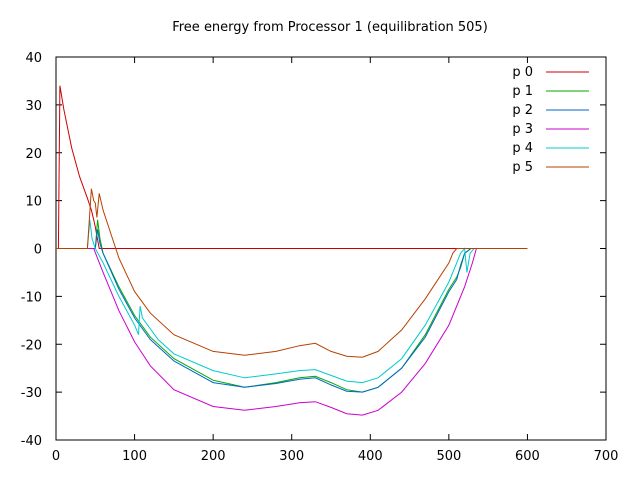 The image size is (640, 480). What do you see at coordinates (522, 167) in the screenshot?
I see `legend-label: p 5` at bounding box center [522, 167].